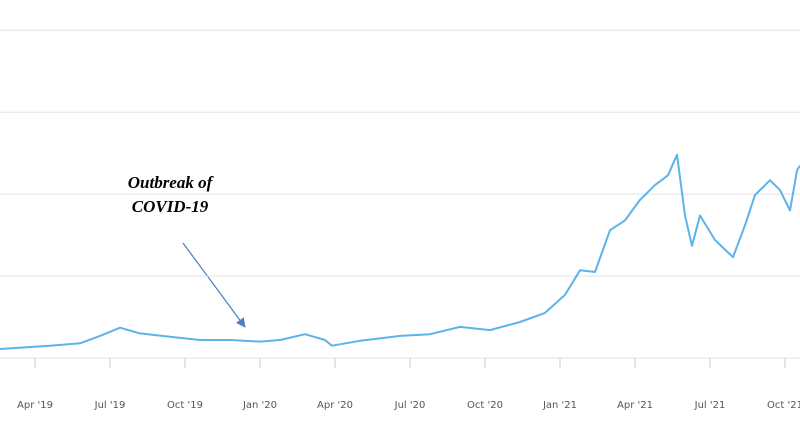 The image size is (800, 445). What do you see at coordinates (35, 405) in the screenshot?
I see `x-tick-label: Apr '19` at bounding box center [35, 405].